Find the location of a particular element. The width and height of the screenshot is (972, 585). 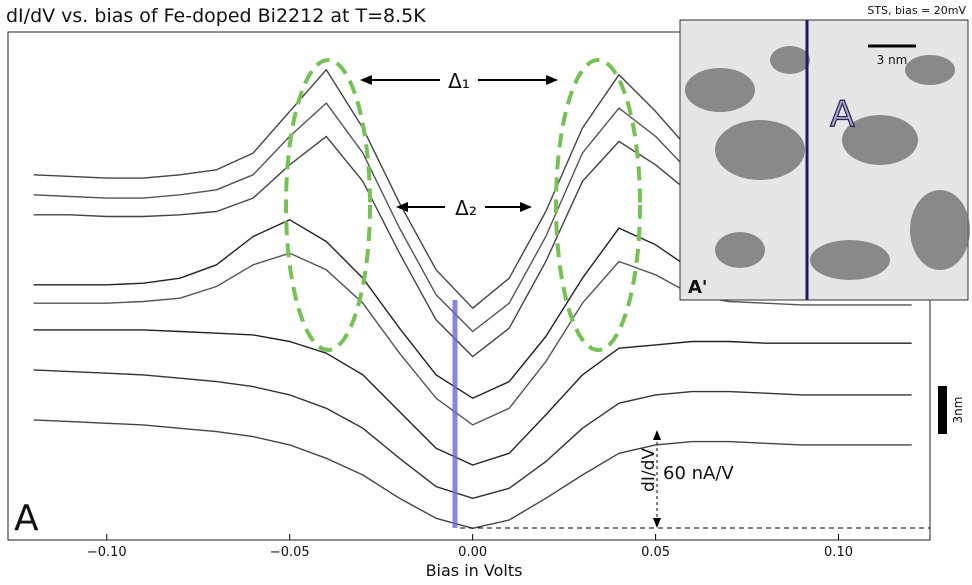

panel-label: A is located at coordinates (26, 518).